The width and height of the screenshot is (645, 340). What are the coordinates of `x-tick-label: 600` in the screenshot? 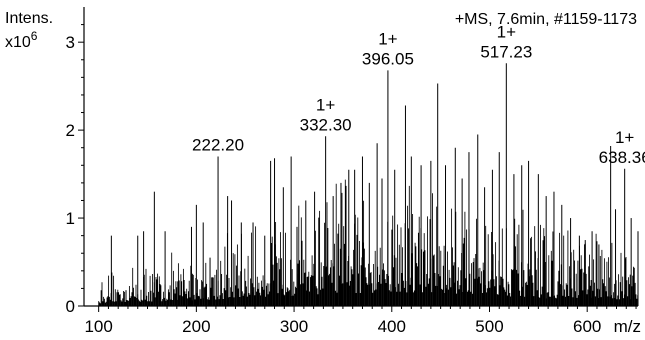 It's located at (587, 326).